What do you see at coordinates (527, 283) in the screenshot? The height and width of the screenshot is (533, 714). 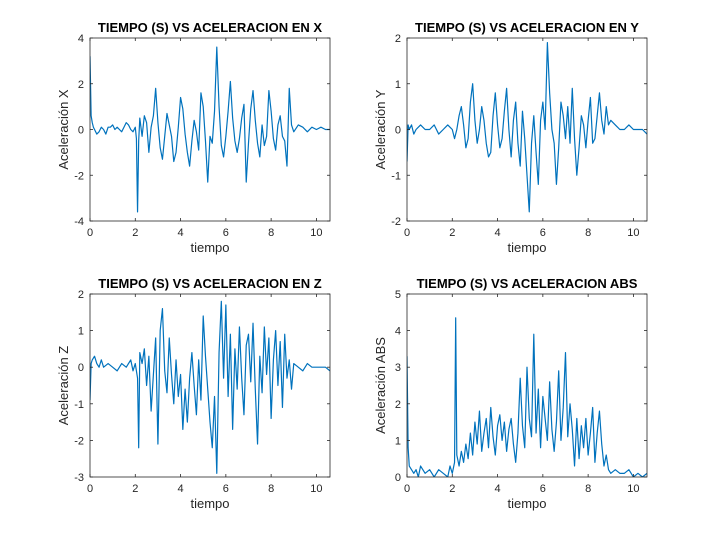 I see `subplot-title: TIEMPO (S) VS ACELERACION ABS` at bounding box center [527, 283].